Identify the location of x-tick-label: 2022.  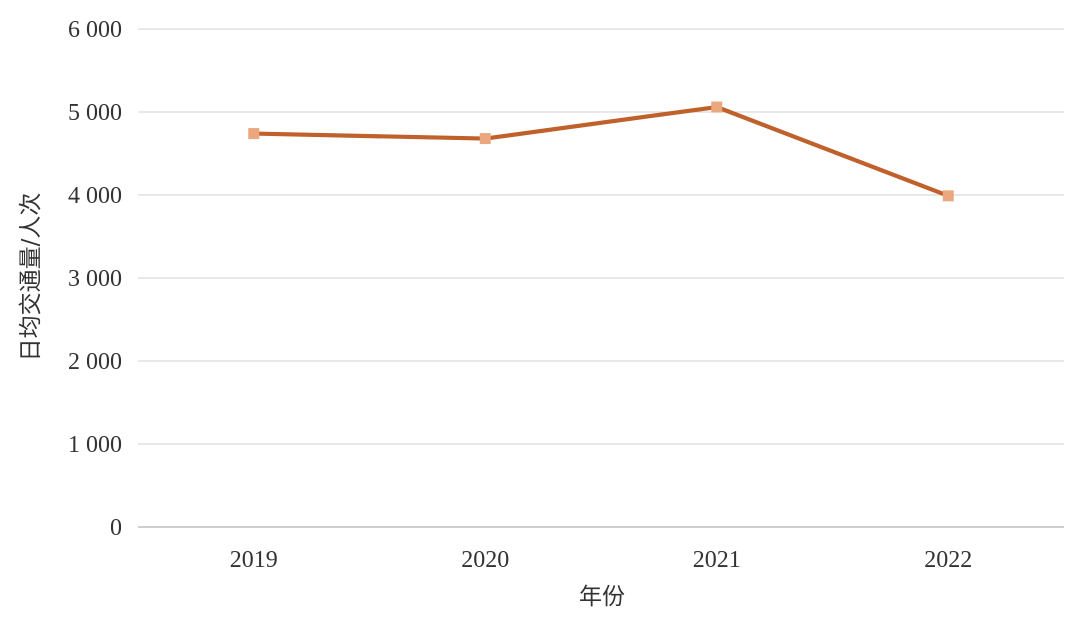
(948, 560).